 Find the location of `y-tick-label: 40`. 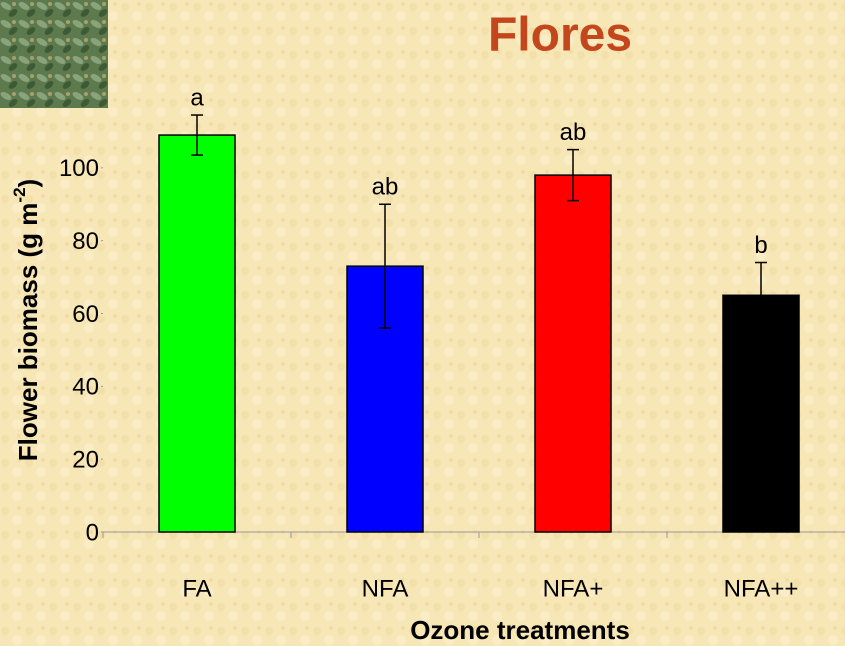

y-tick-label: 40 is located at coordinates (85, 387).